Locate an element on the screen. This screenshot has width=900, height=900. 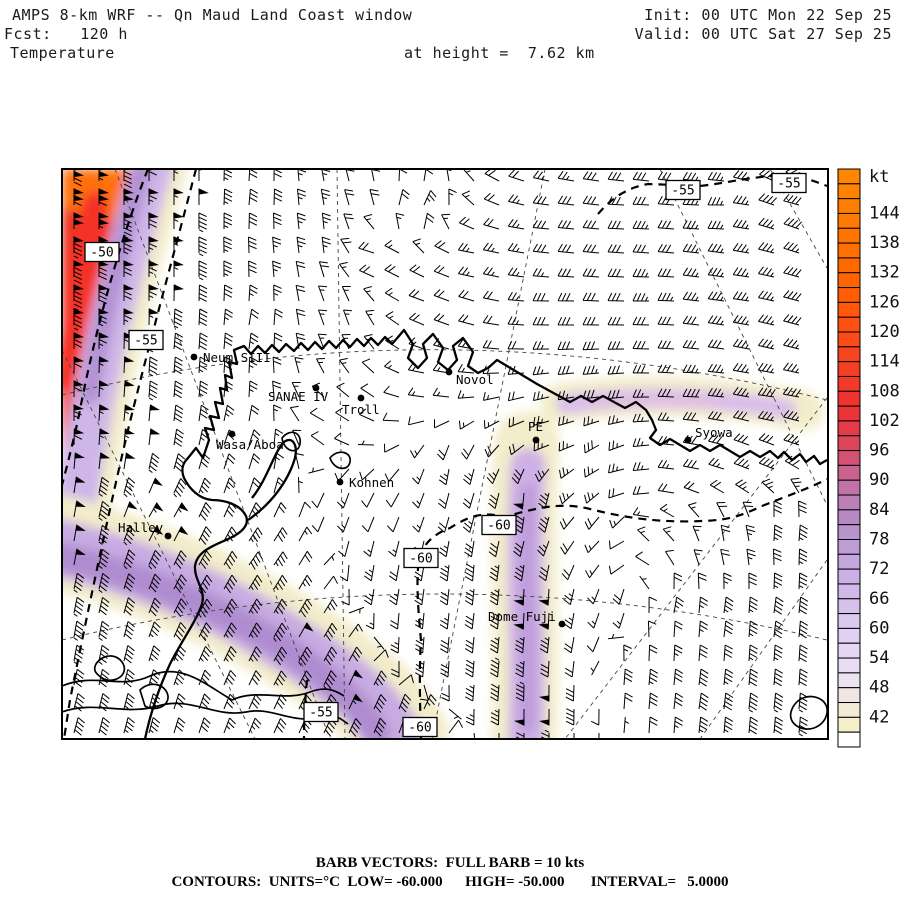
contour-label-box is located at coordinates (421, 558).